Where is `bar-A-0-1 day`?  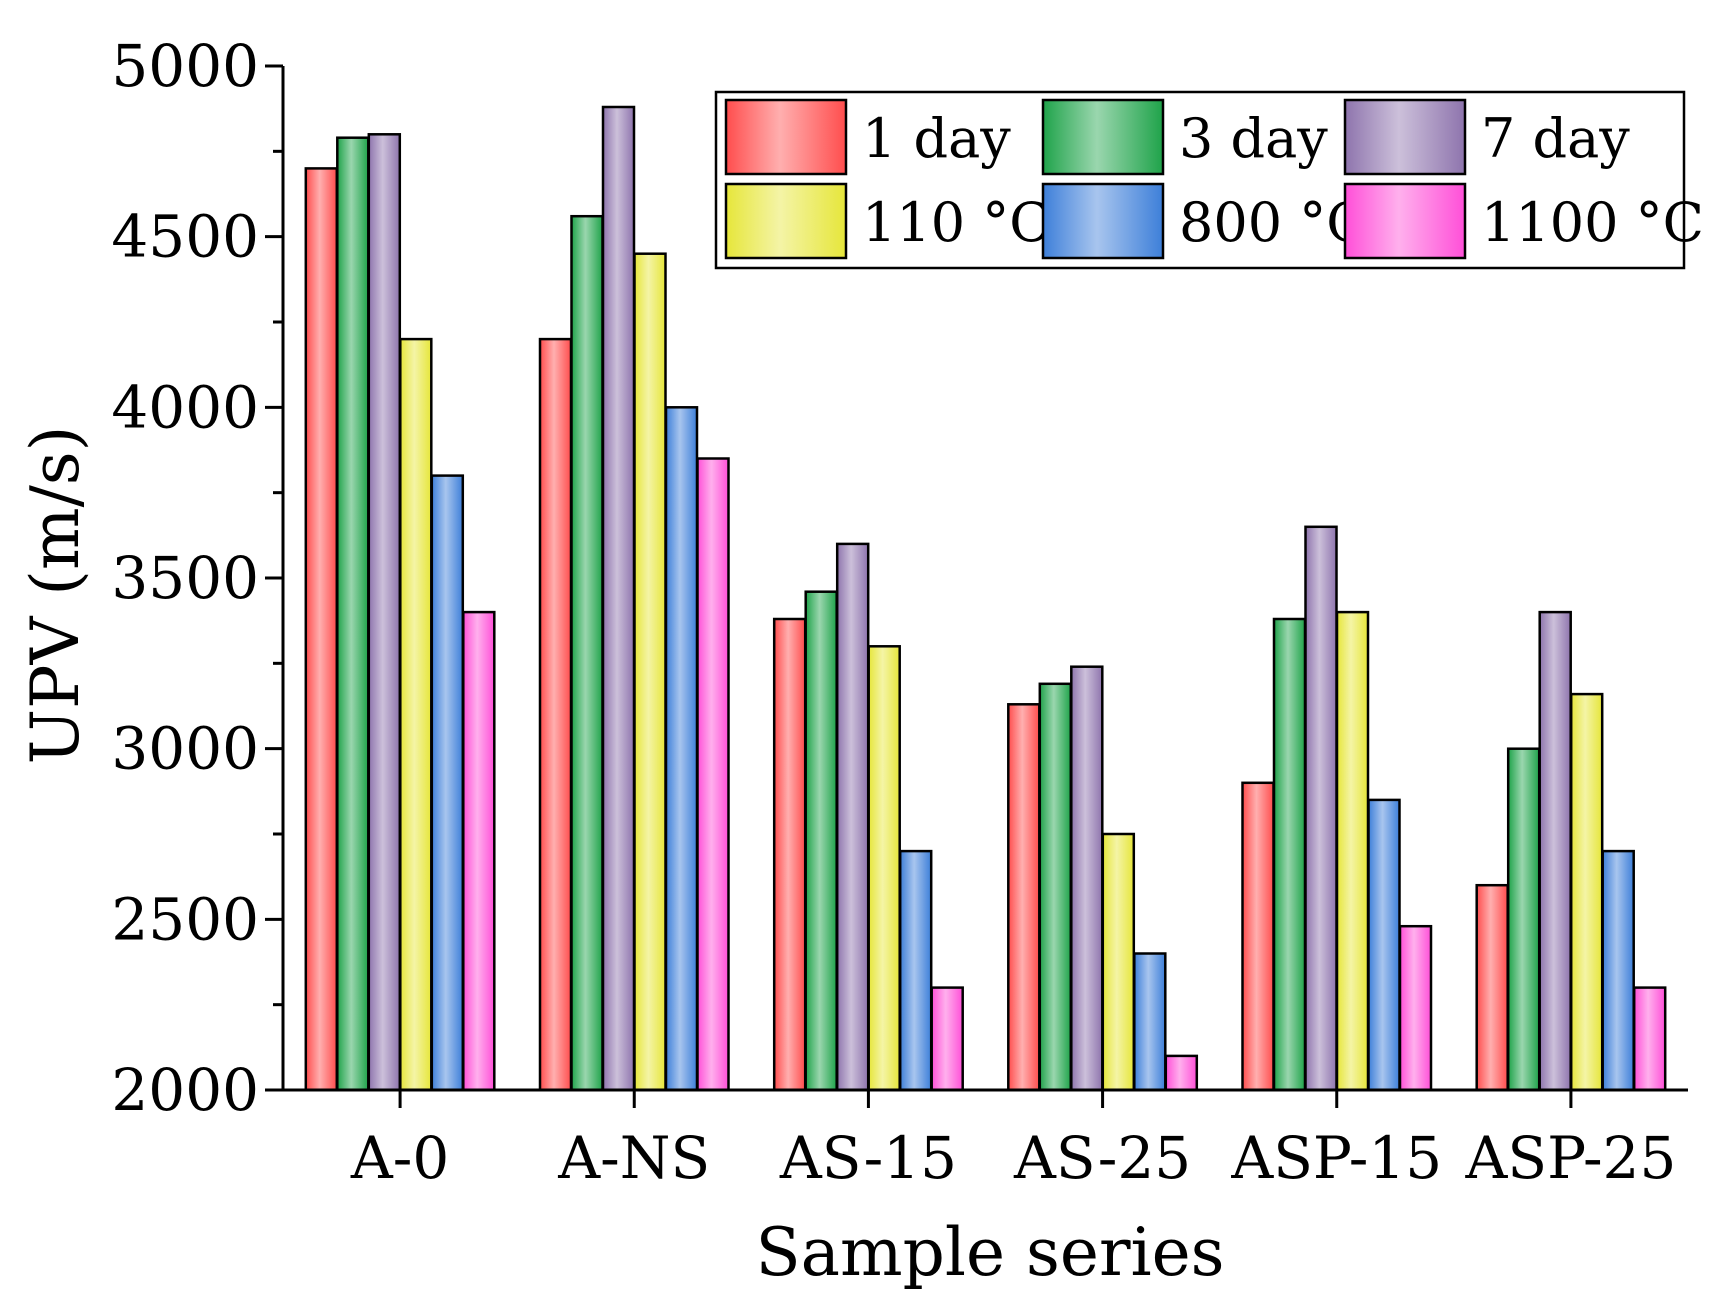
bar-A-0-1 day is located at coordinates (321, 629).